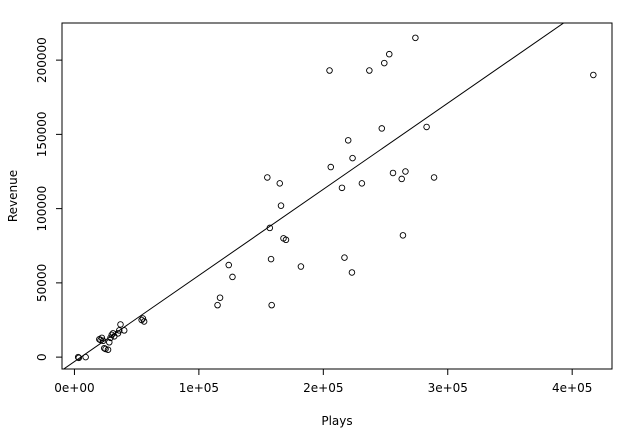  Describe the element at coordinates (42, 283) in the screenshot. I see `y-tick-label: 50000` at that location.